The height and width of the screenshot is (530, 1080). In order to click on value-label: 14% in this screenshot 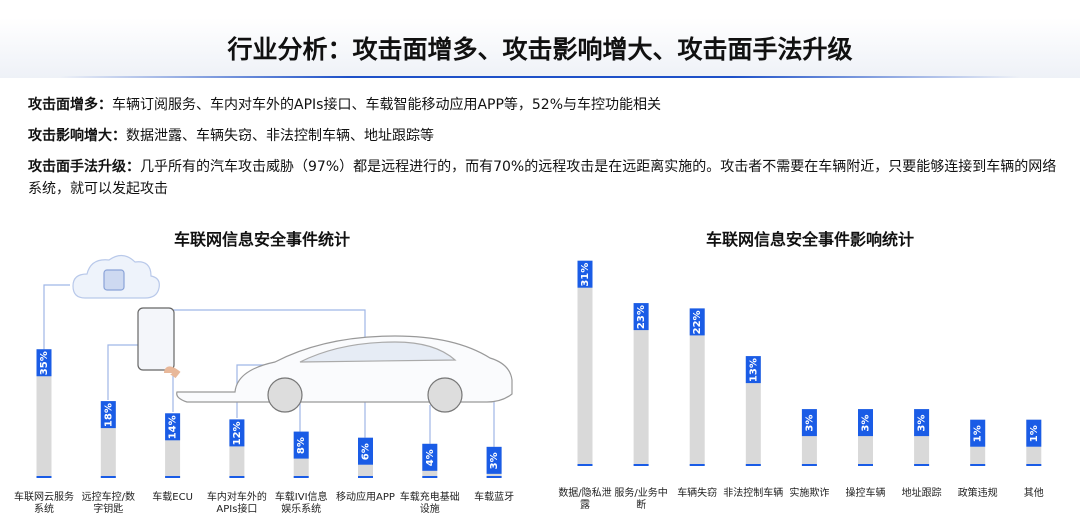, I will do `click(173, 427)`.